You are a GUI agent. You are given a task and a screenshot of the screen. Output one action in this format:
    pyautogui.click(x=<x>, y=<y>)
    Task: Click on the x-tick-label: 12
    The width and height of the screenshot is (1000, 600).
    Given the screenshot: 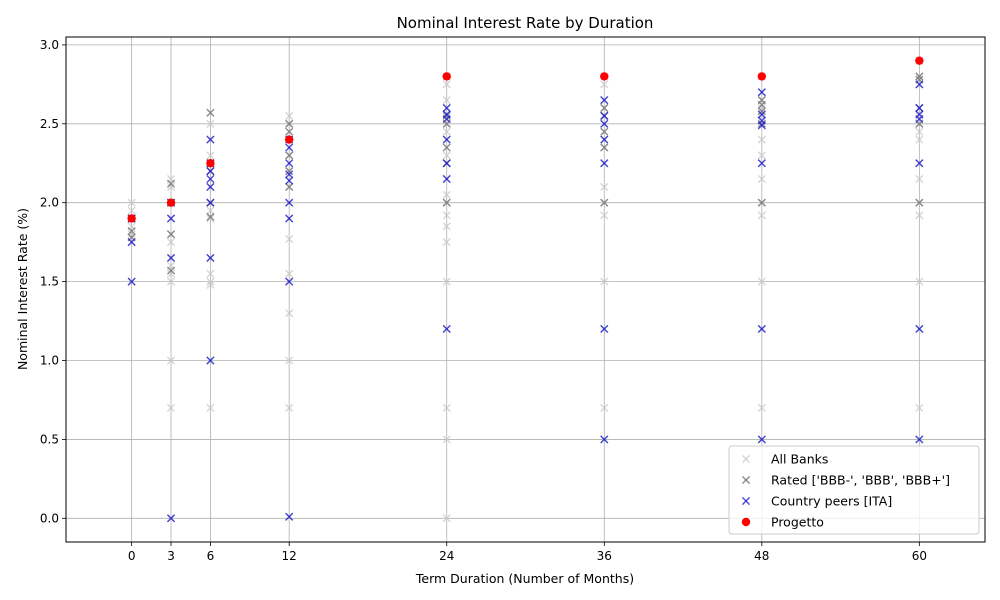 What is the action you would take?
    pyautogui.click(x=289, y=556)
    